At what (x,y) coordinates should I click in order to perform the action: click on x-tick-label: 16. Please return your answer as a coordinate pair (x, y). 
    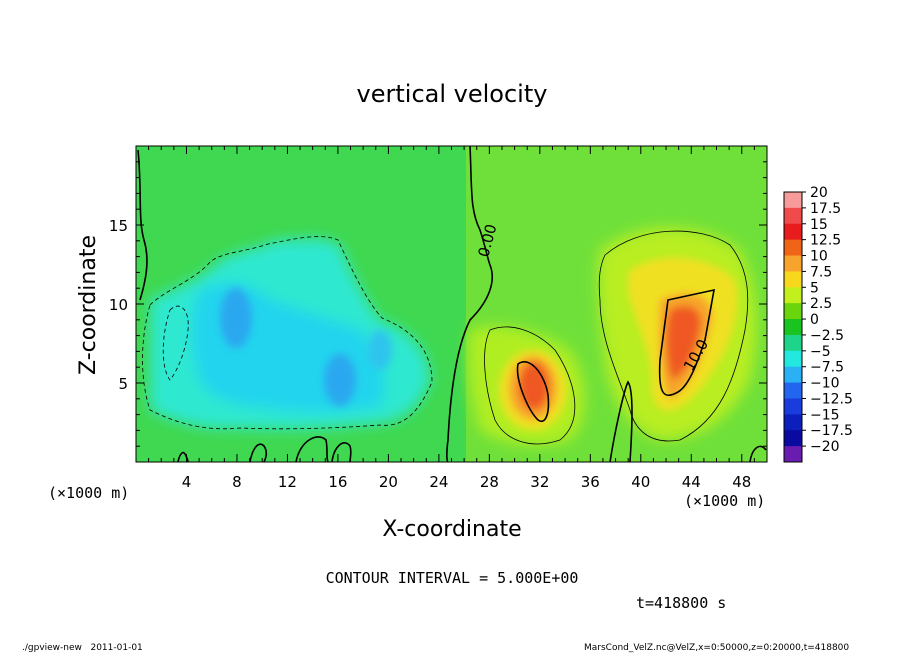
    Looking at the image, I should click on (337, 482).